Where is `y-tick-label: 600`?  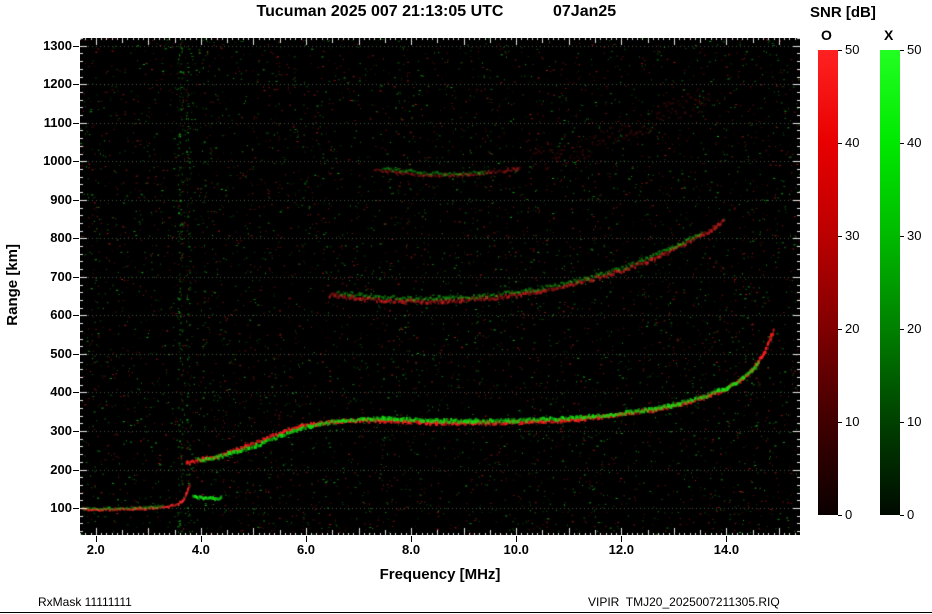
y-tick-label: 600 is located at coordinates (61, 315).